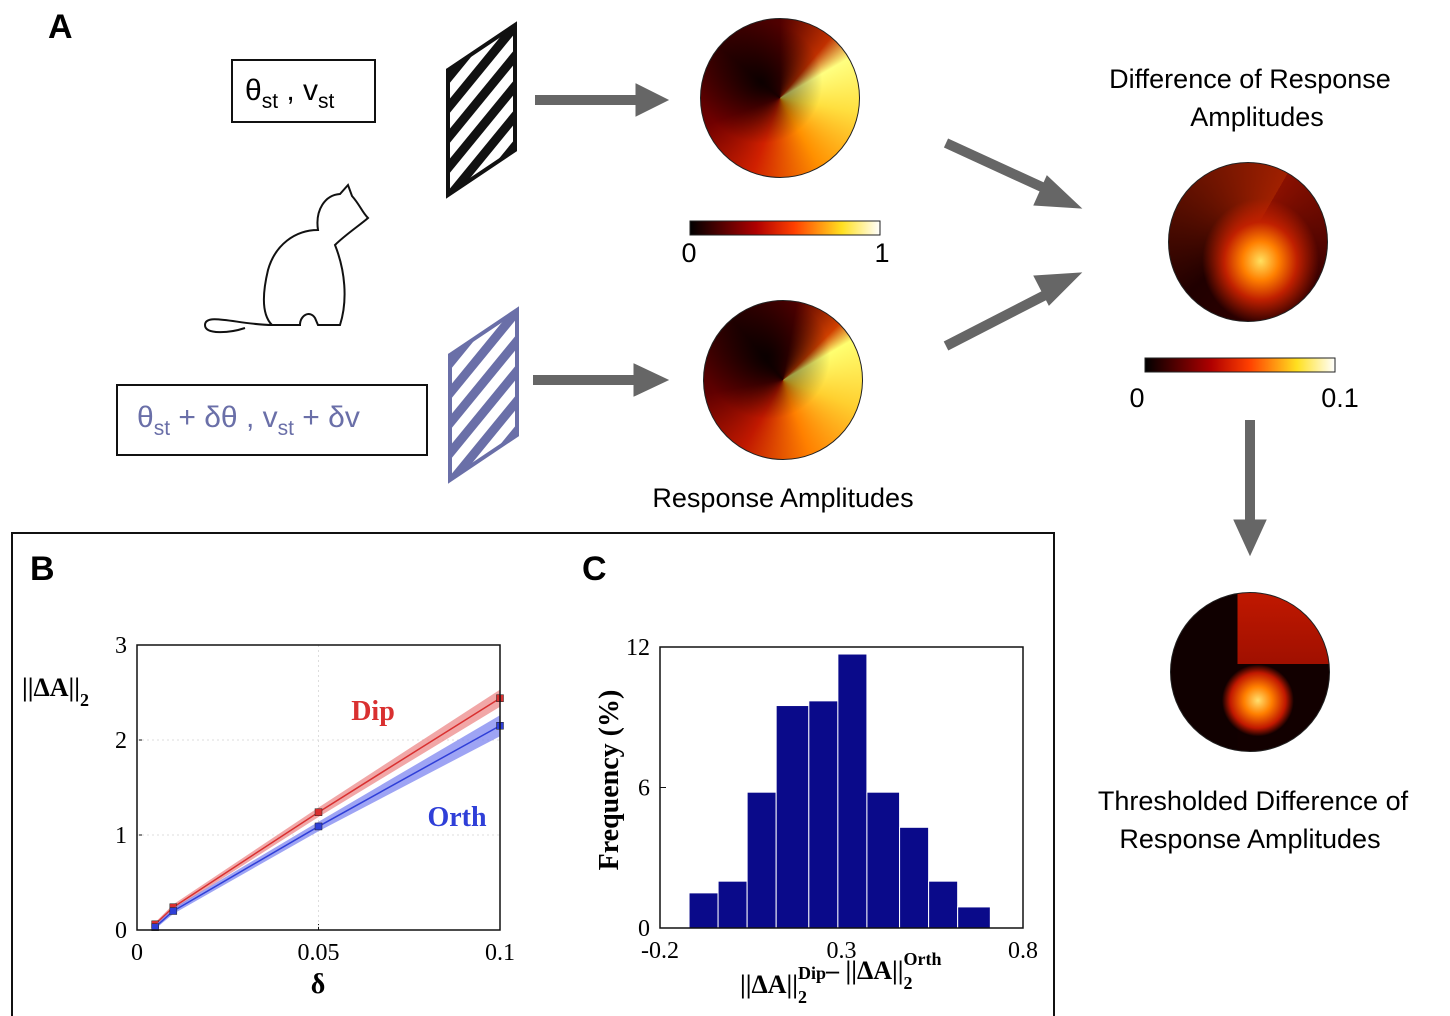 This screenshot has height=1016, width=1450. I want to click on x-axis-label-part: – ||ΔA||, so click(864, 970).